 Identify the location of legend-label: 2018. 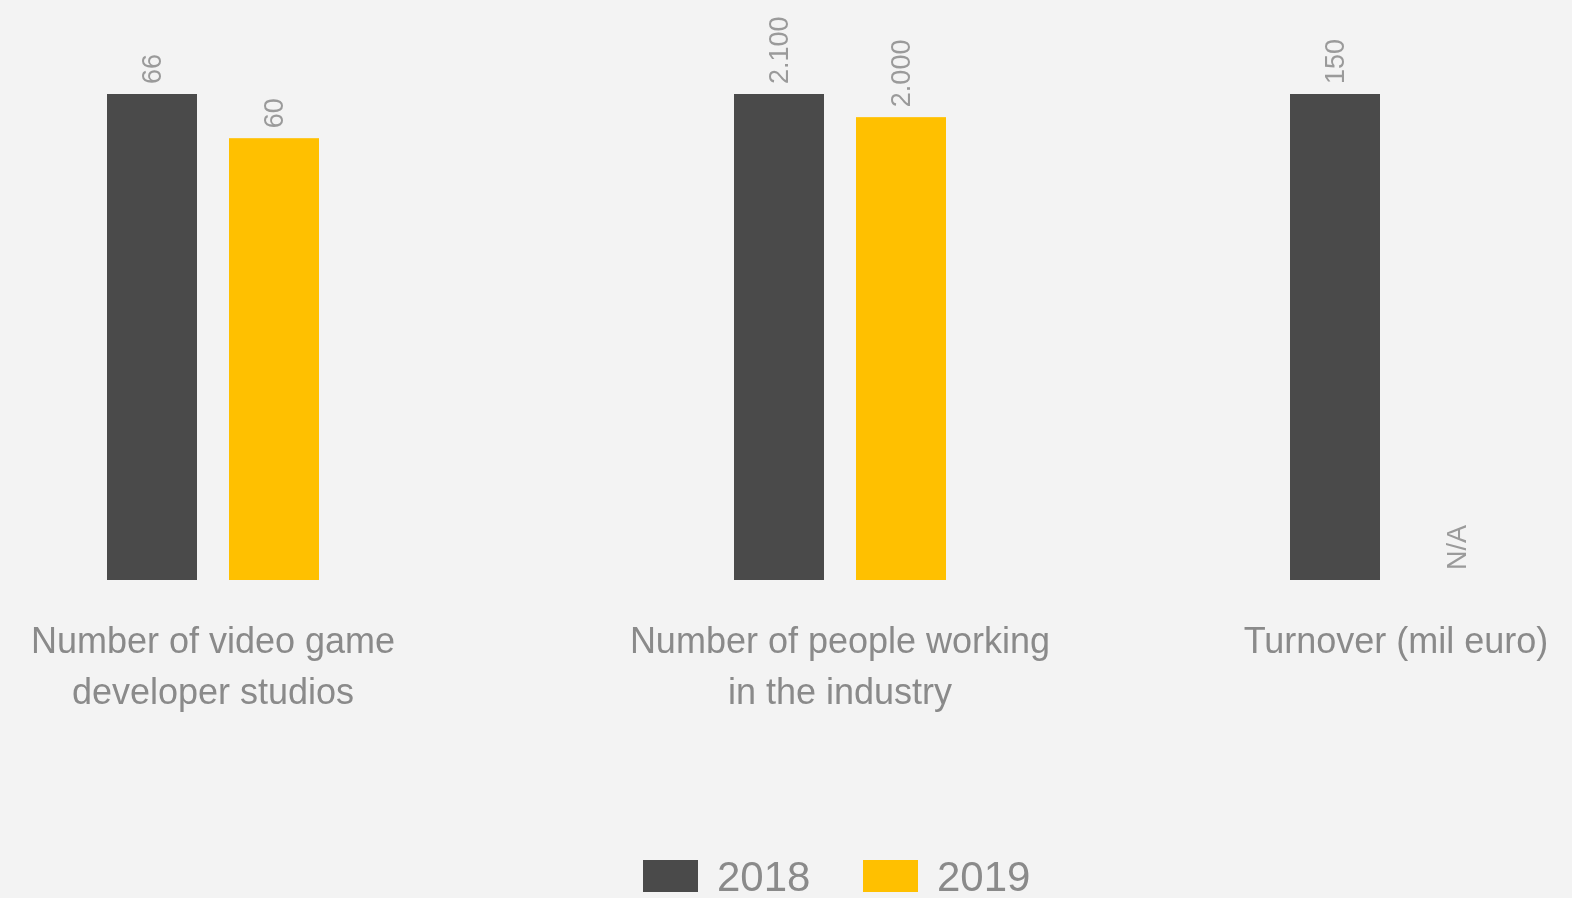
(764, 875).